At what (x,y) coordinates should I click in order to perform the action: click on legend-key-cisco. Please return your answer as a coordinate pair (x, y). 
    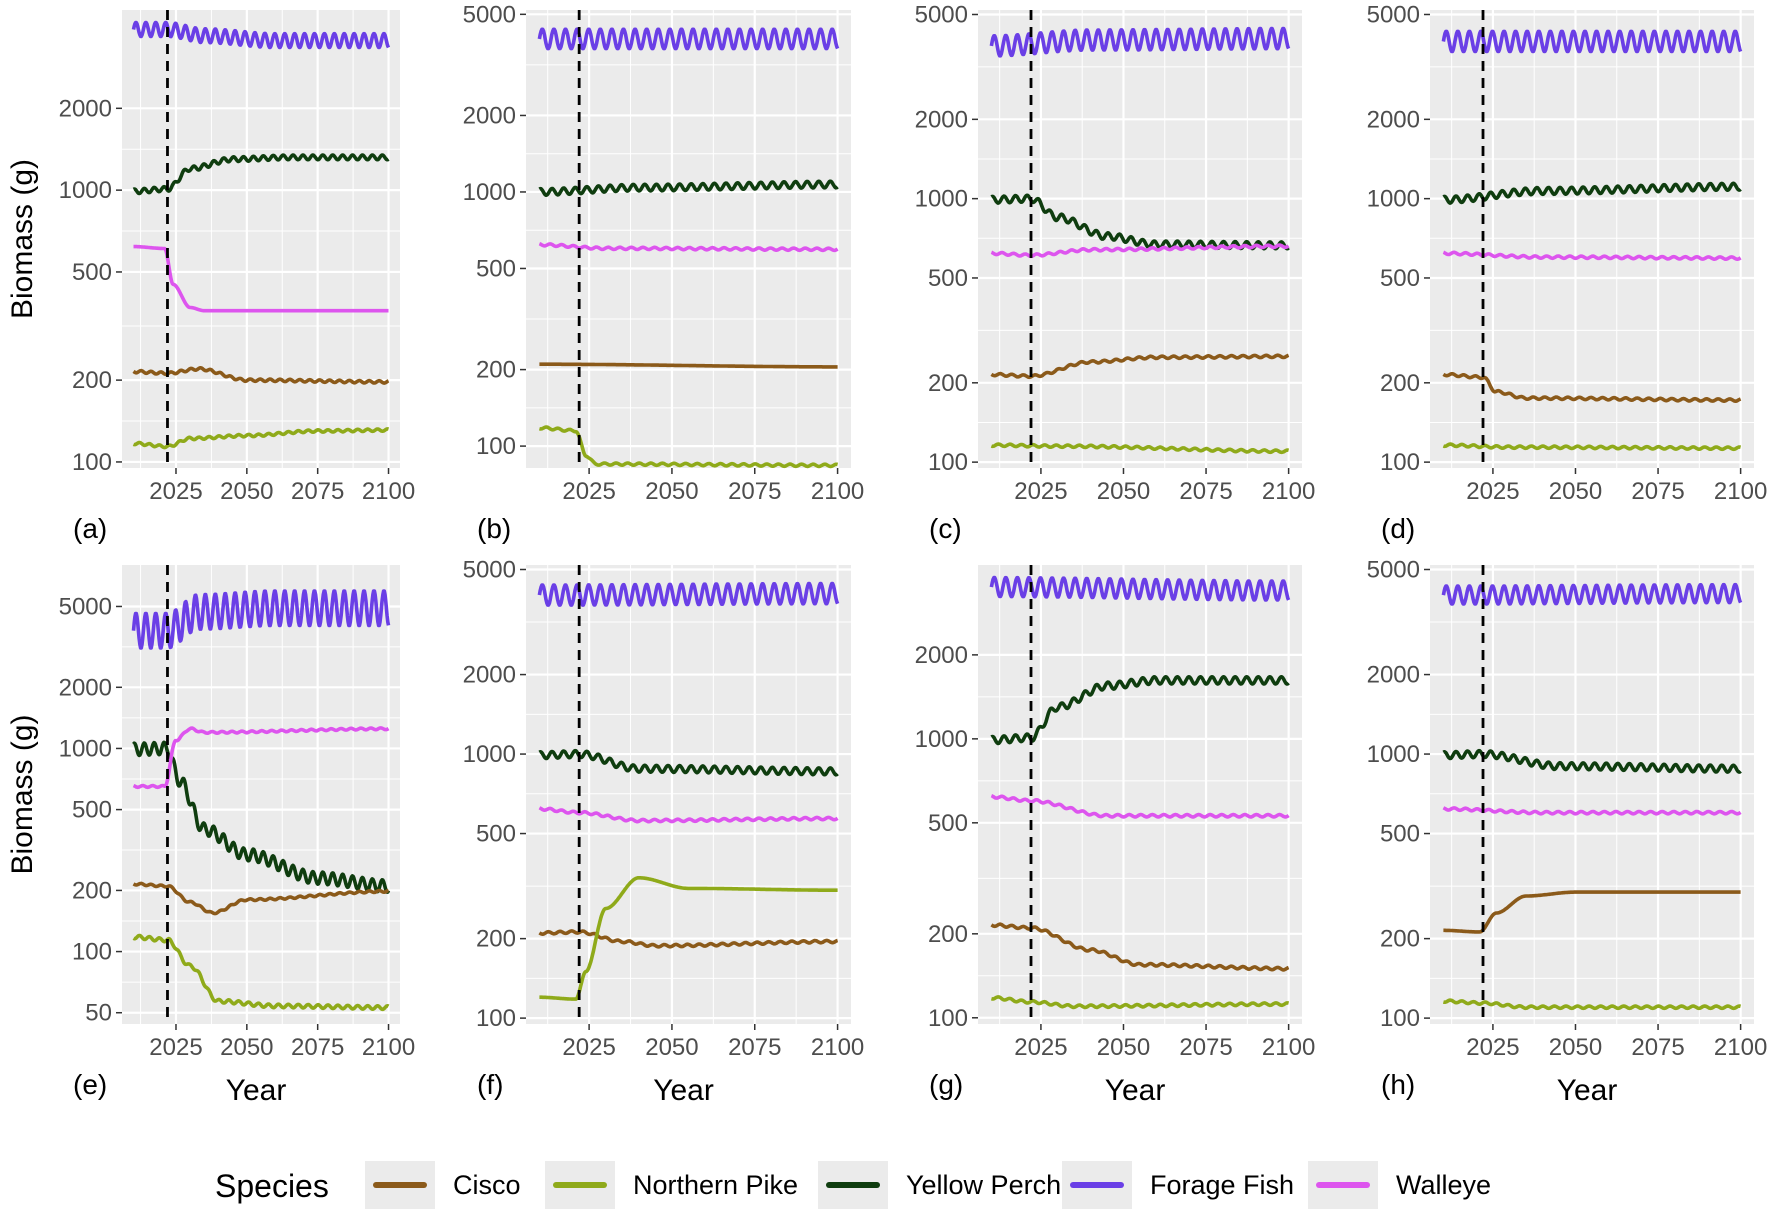
    Looking at the image, I should click on (400, 1185).